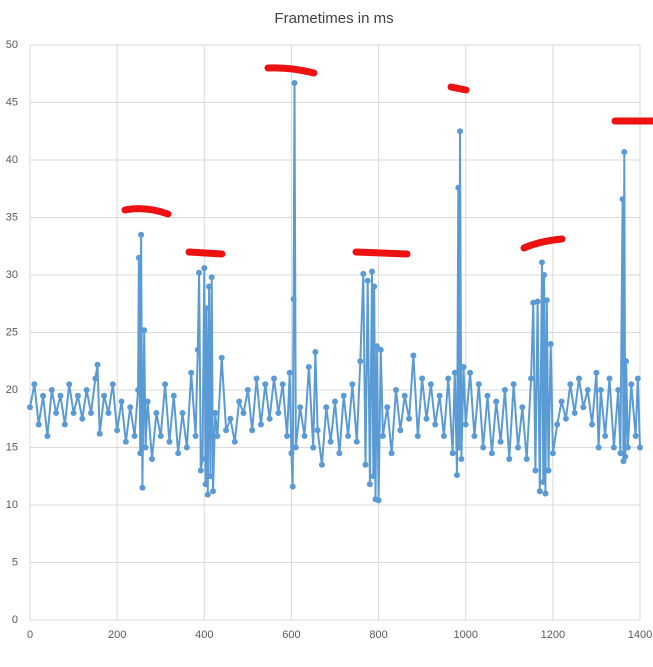 Image resolution: width=653 pixels, height=667 pixels. I want to click on x-tick-label: 1400, so click(640, 635).